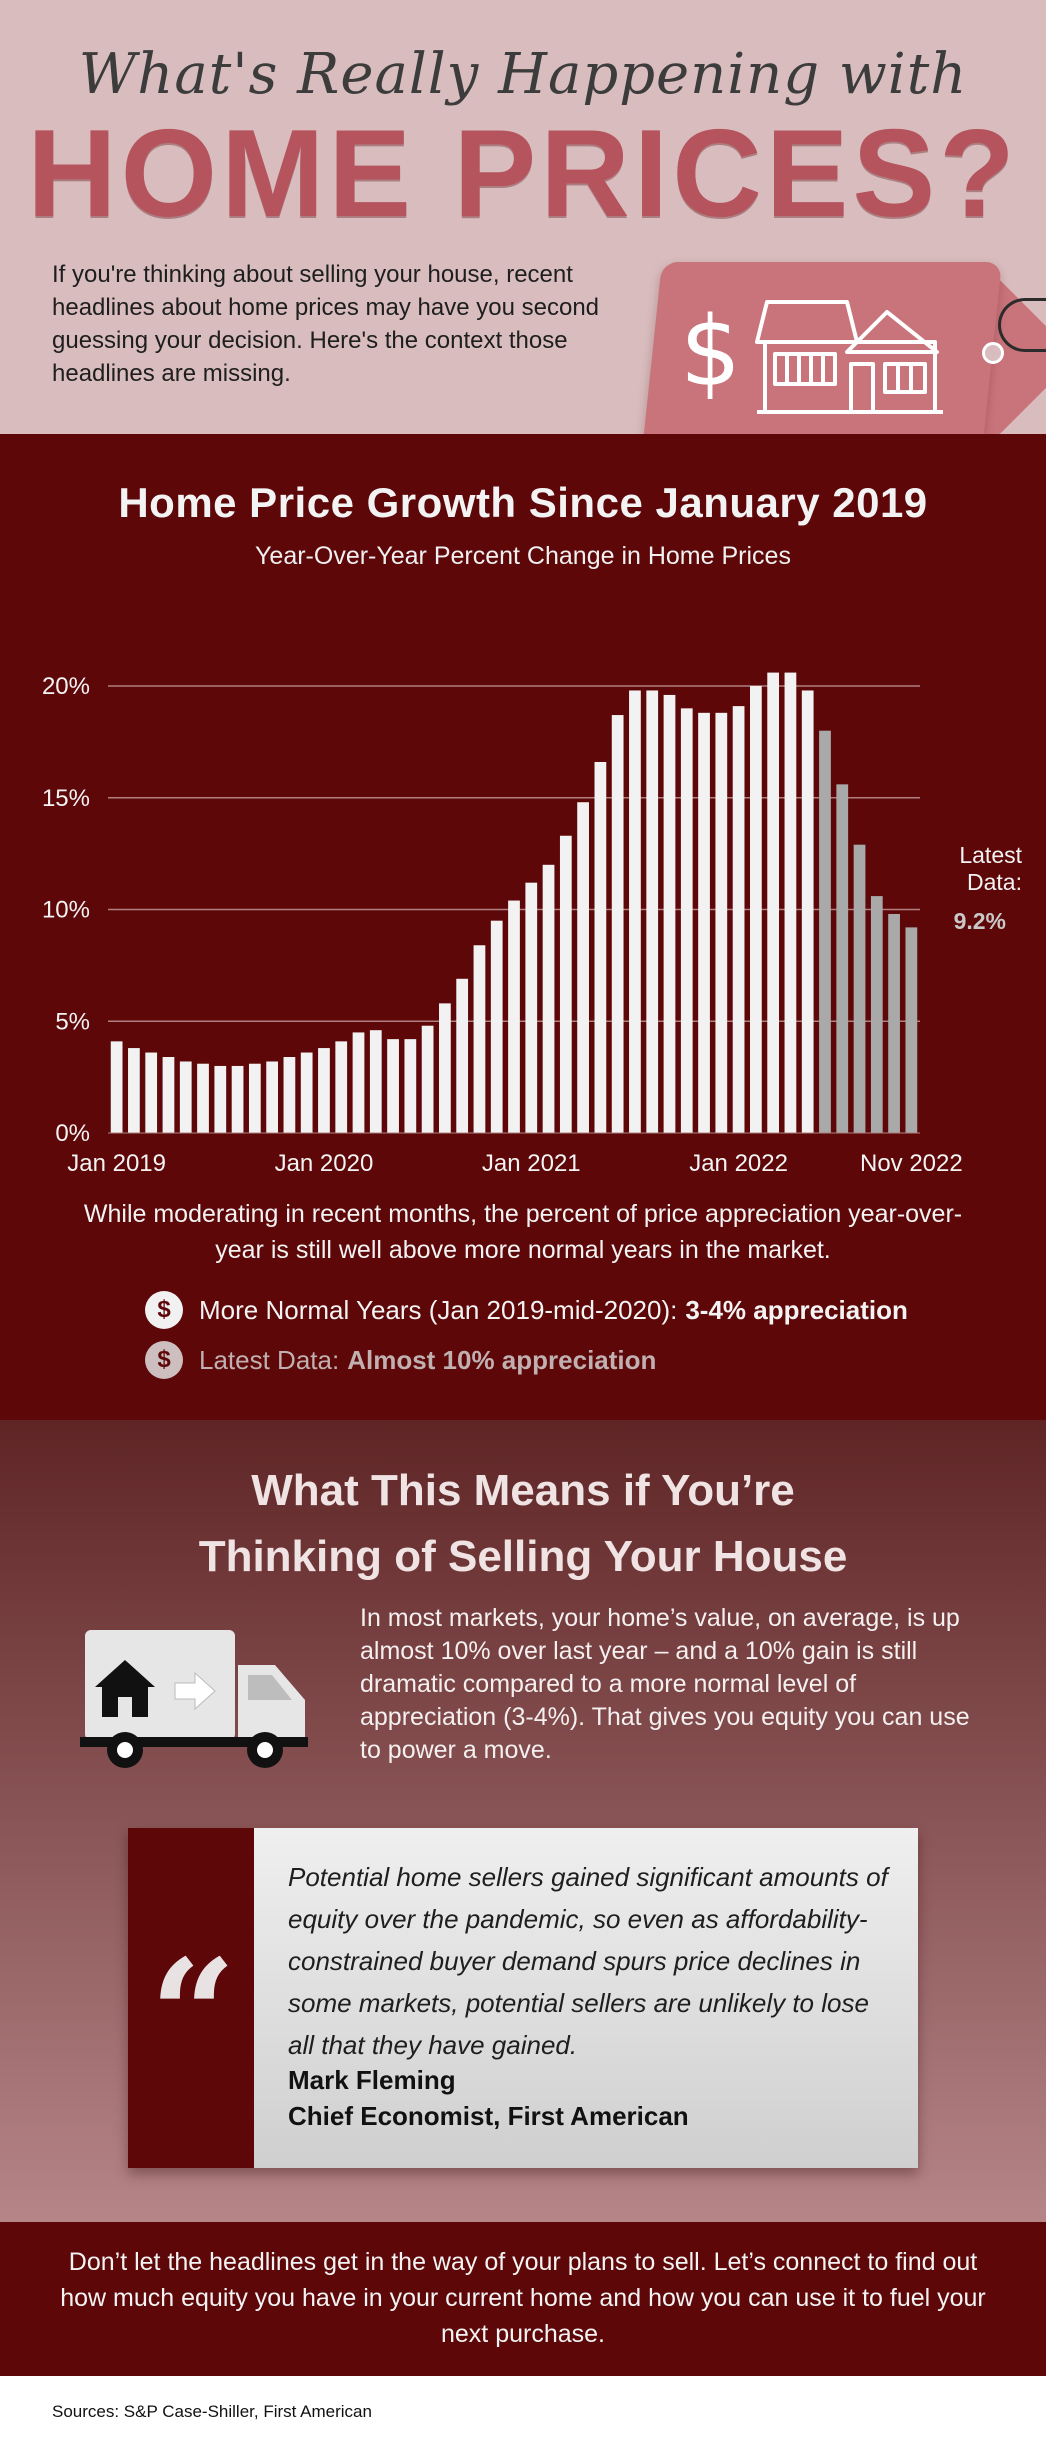  What do you see at coordinates (193, 2015) in the screenshot?
I see `quote-mark-icon: “` at bounding box center [193, 2015].